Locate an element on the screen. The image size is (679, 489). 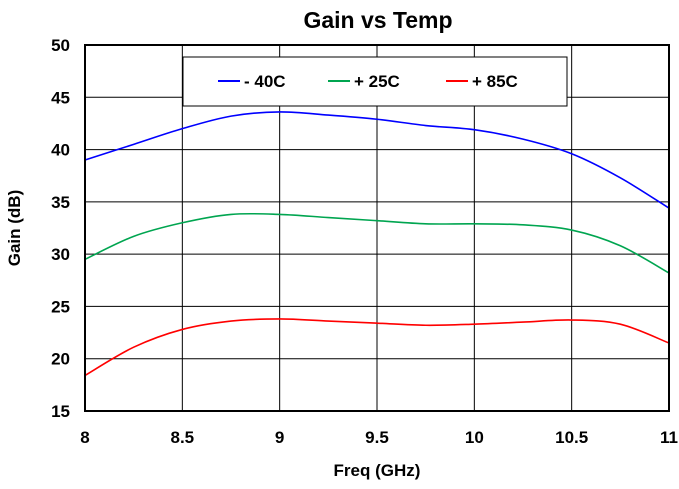
legend-label: + 25C is located at coordinates (377, 81).